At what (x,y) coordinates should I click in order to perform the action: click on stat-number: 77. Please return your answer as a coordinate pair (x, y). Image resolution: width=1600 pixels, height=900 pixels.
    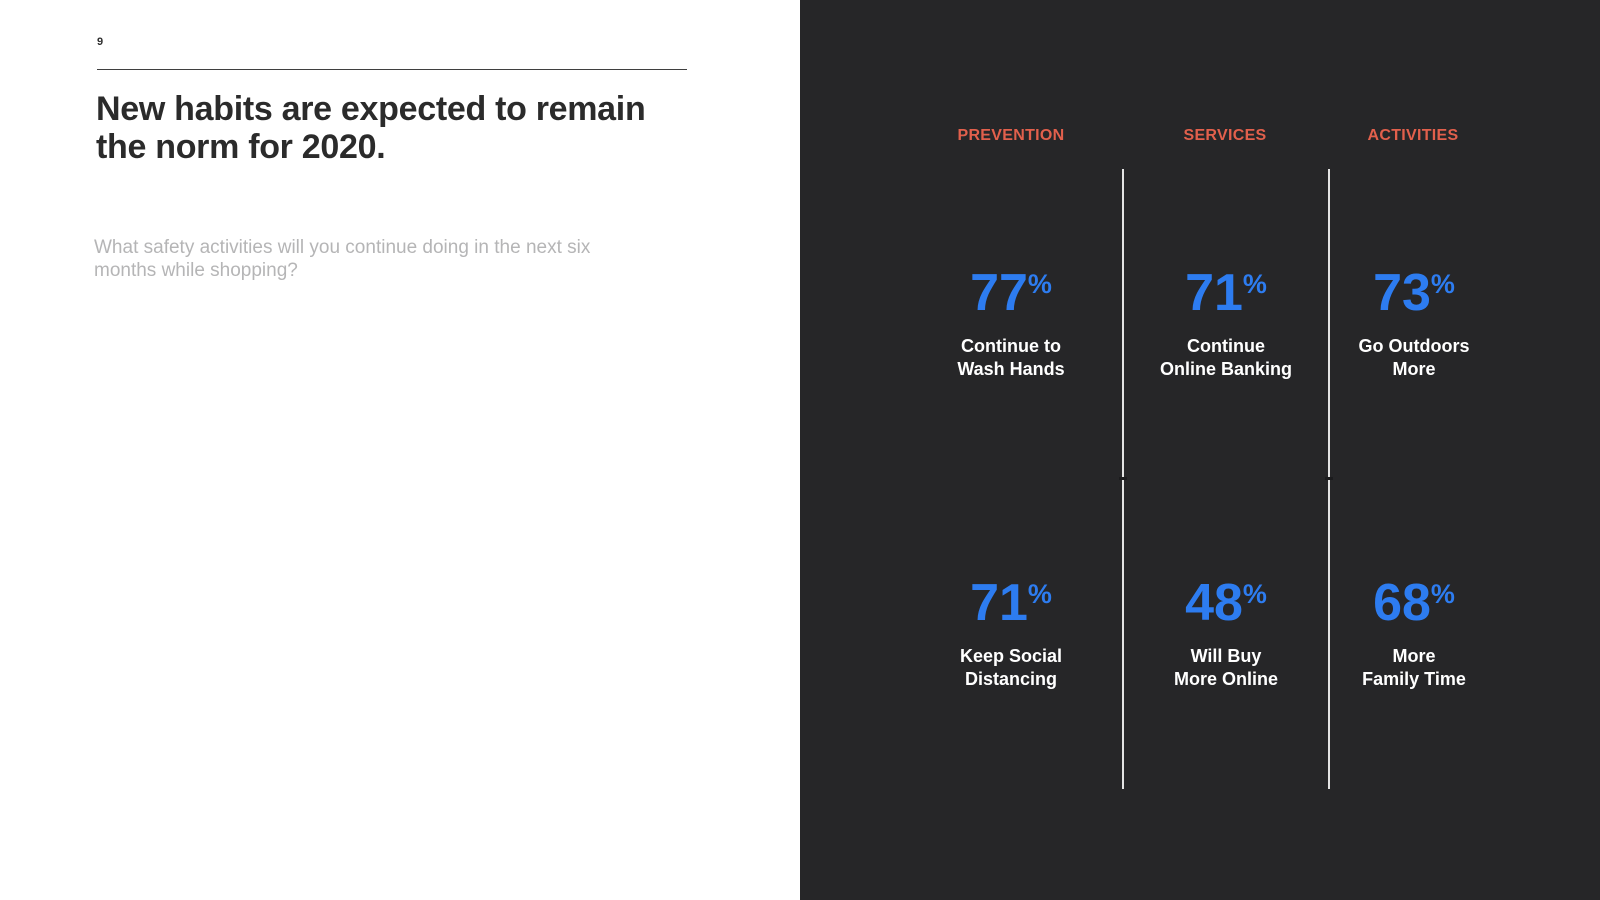
    Looking at the image, I should click on (999, 293).